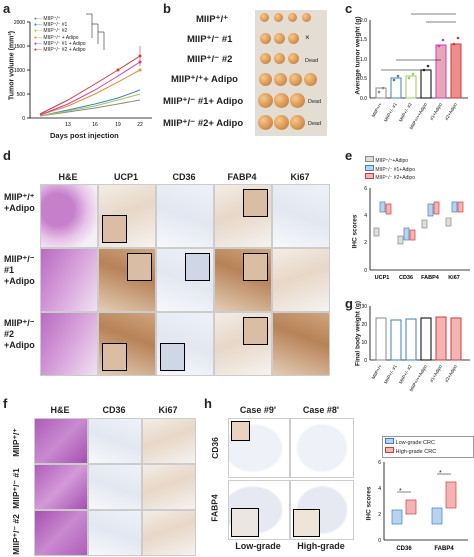 This screenshot has width=474, height=557. Describe the element at coordinates (208, 403) in the screenshot. I see `panel-label-h: h` at that location.